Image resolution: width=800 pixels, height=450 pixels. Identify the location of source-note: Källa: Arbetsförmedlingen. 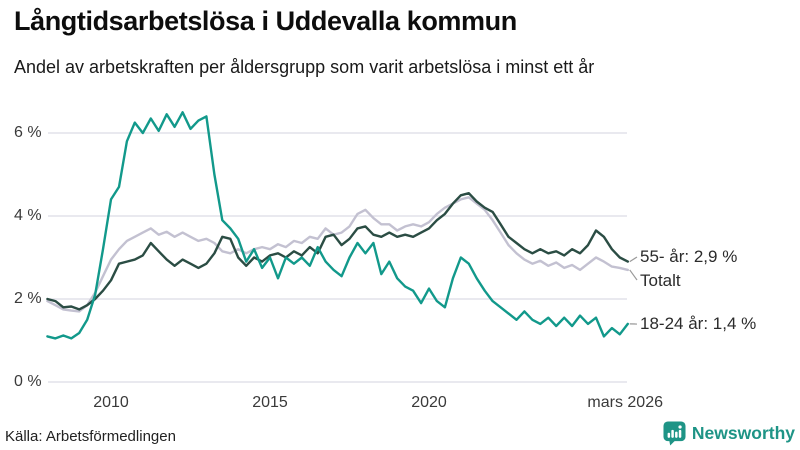
(90, 436).